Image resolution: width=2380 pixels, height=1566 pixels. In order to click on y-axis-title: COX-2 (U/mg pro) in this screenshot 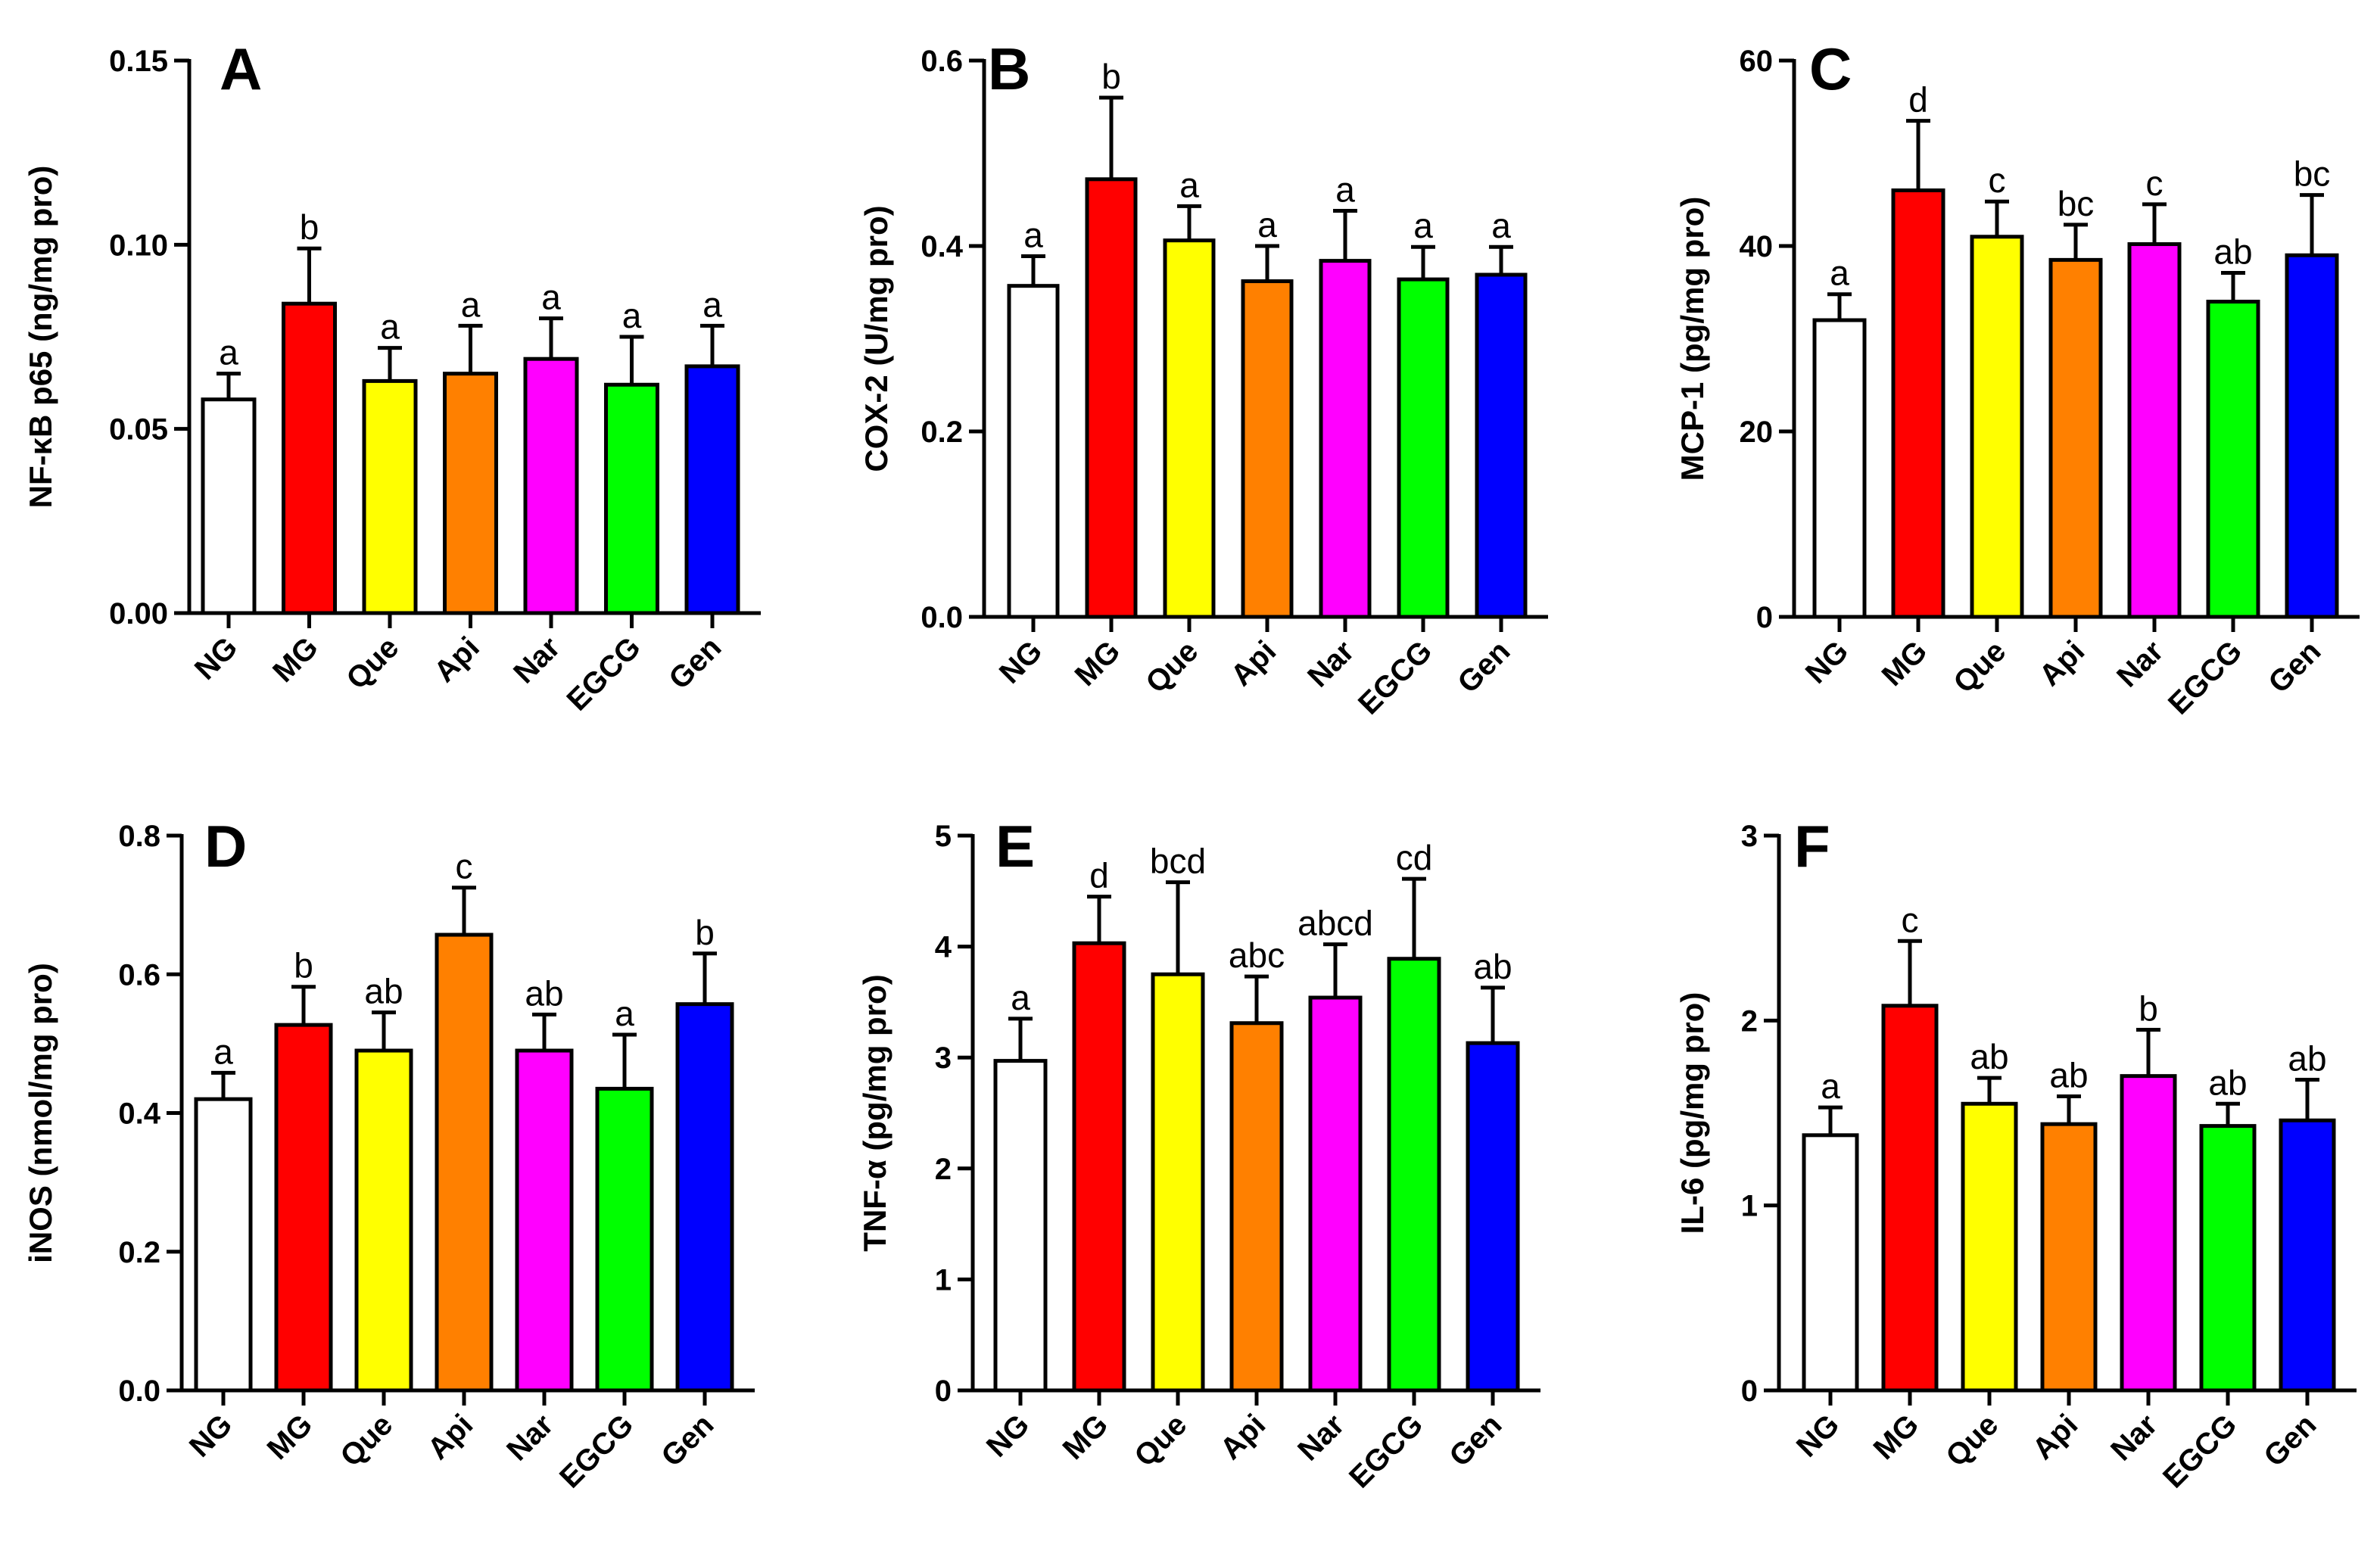, I will do `click(876, 338)`.